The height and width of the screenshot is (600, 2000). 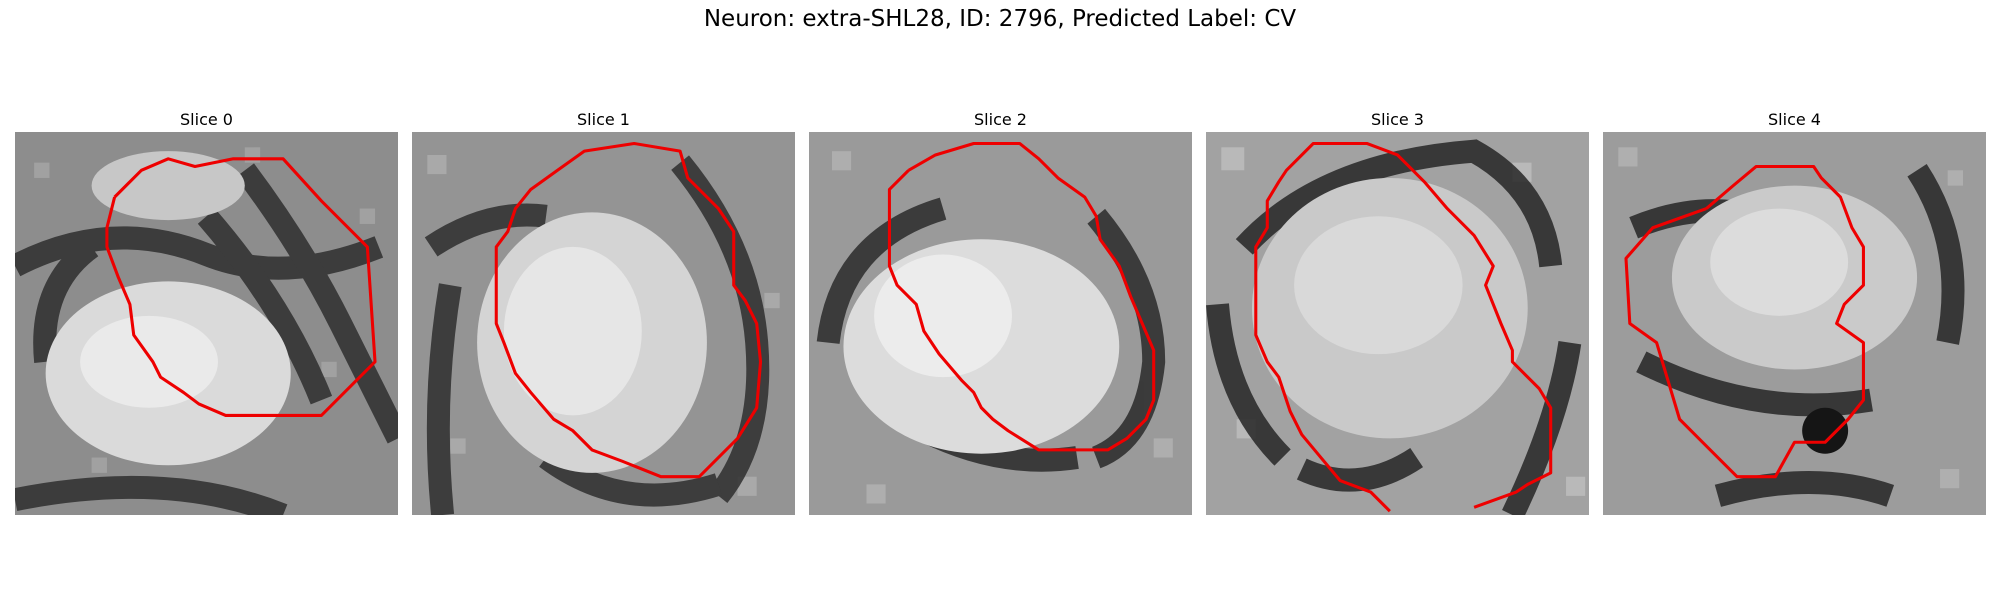 I want to click on slice-title: Slice 4, so click(x=1794, y=119).